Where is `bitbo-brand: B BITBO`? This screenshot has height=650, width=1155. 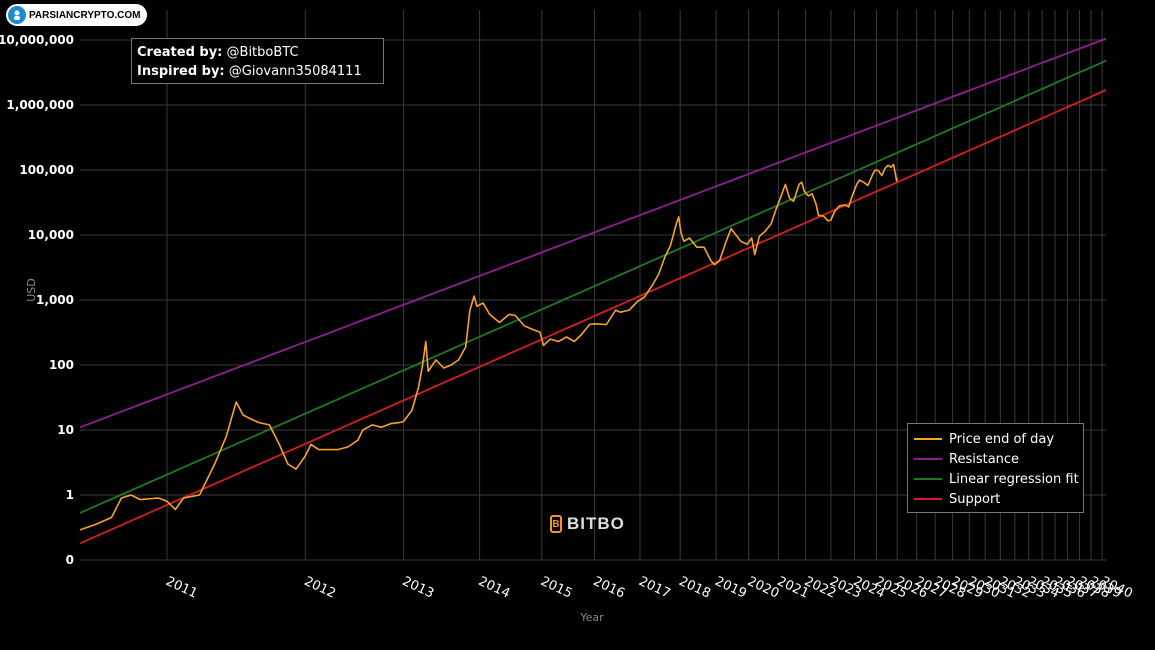 bitbo-brand: B BITBO is located at coordinates (587, 524).